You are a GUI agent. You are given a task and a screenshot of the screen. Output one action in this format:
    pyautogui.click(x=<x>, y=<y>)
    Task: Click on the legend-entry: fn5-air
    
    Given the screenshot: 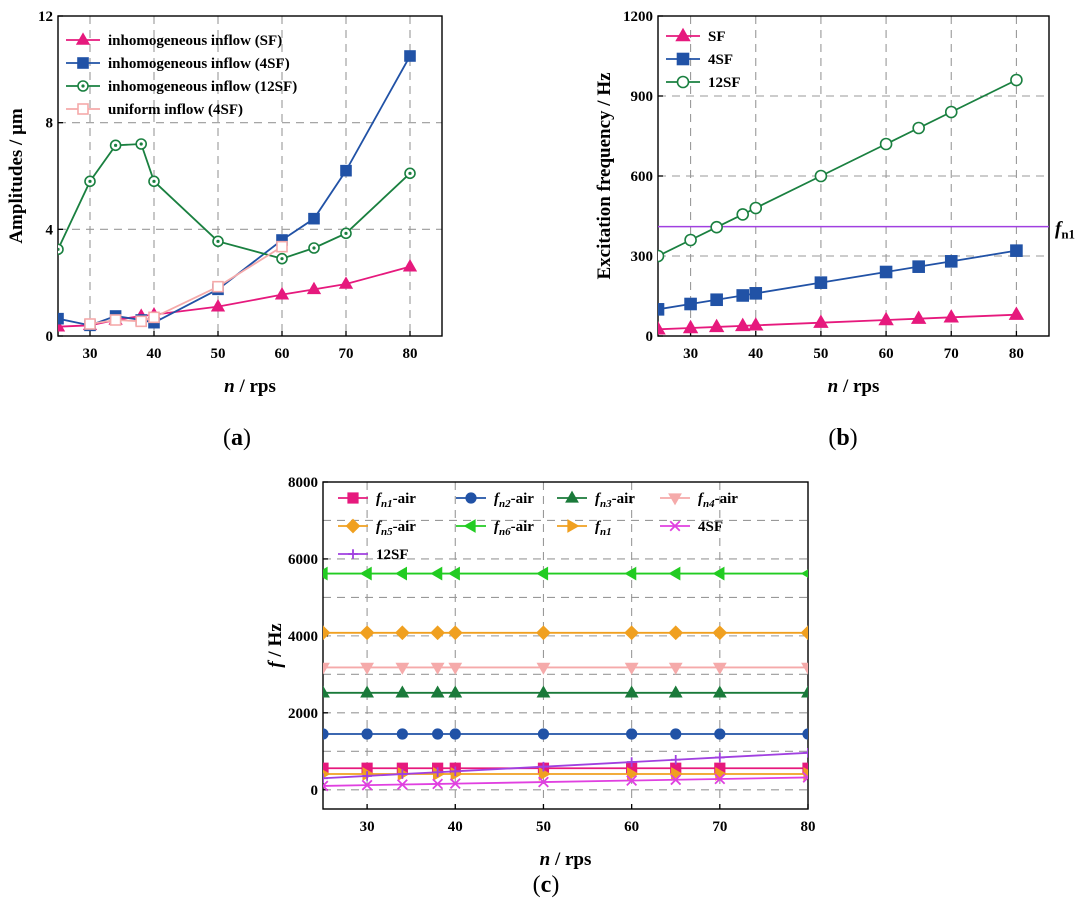 What is the action you would take?
    pyautogui.click(x=377, y=528)
    